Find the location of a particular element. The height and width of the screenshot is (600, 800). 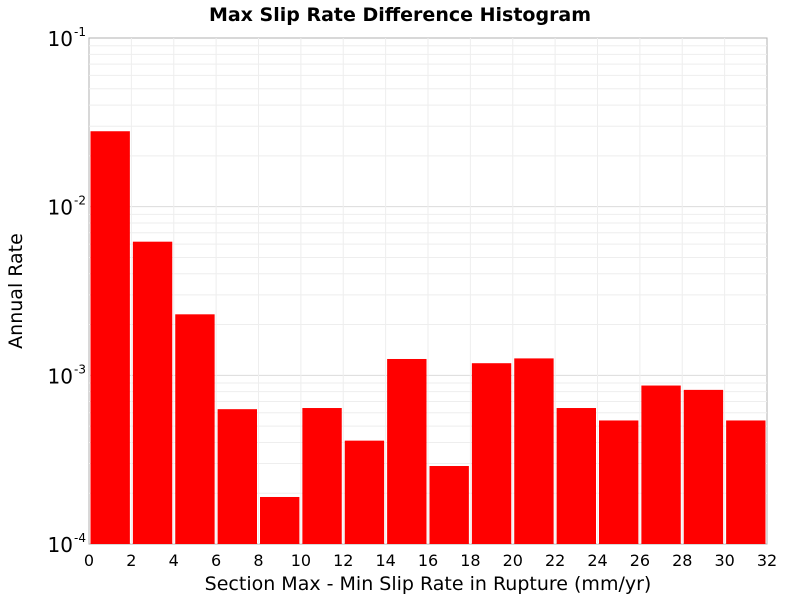

x-tick-label: 10 is located at coordinates (301, 560).